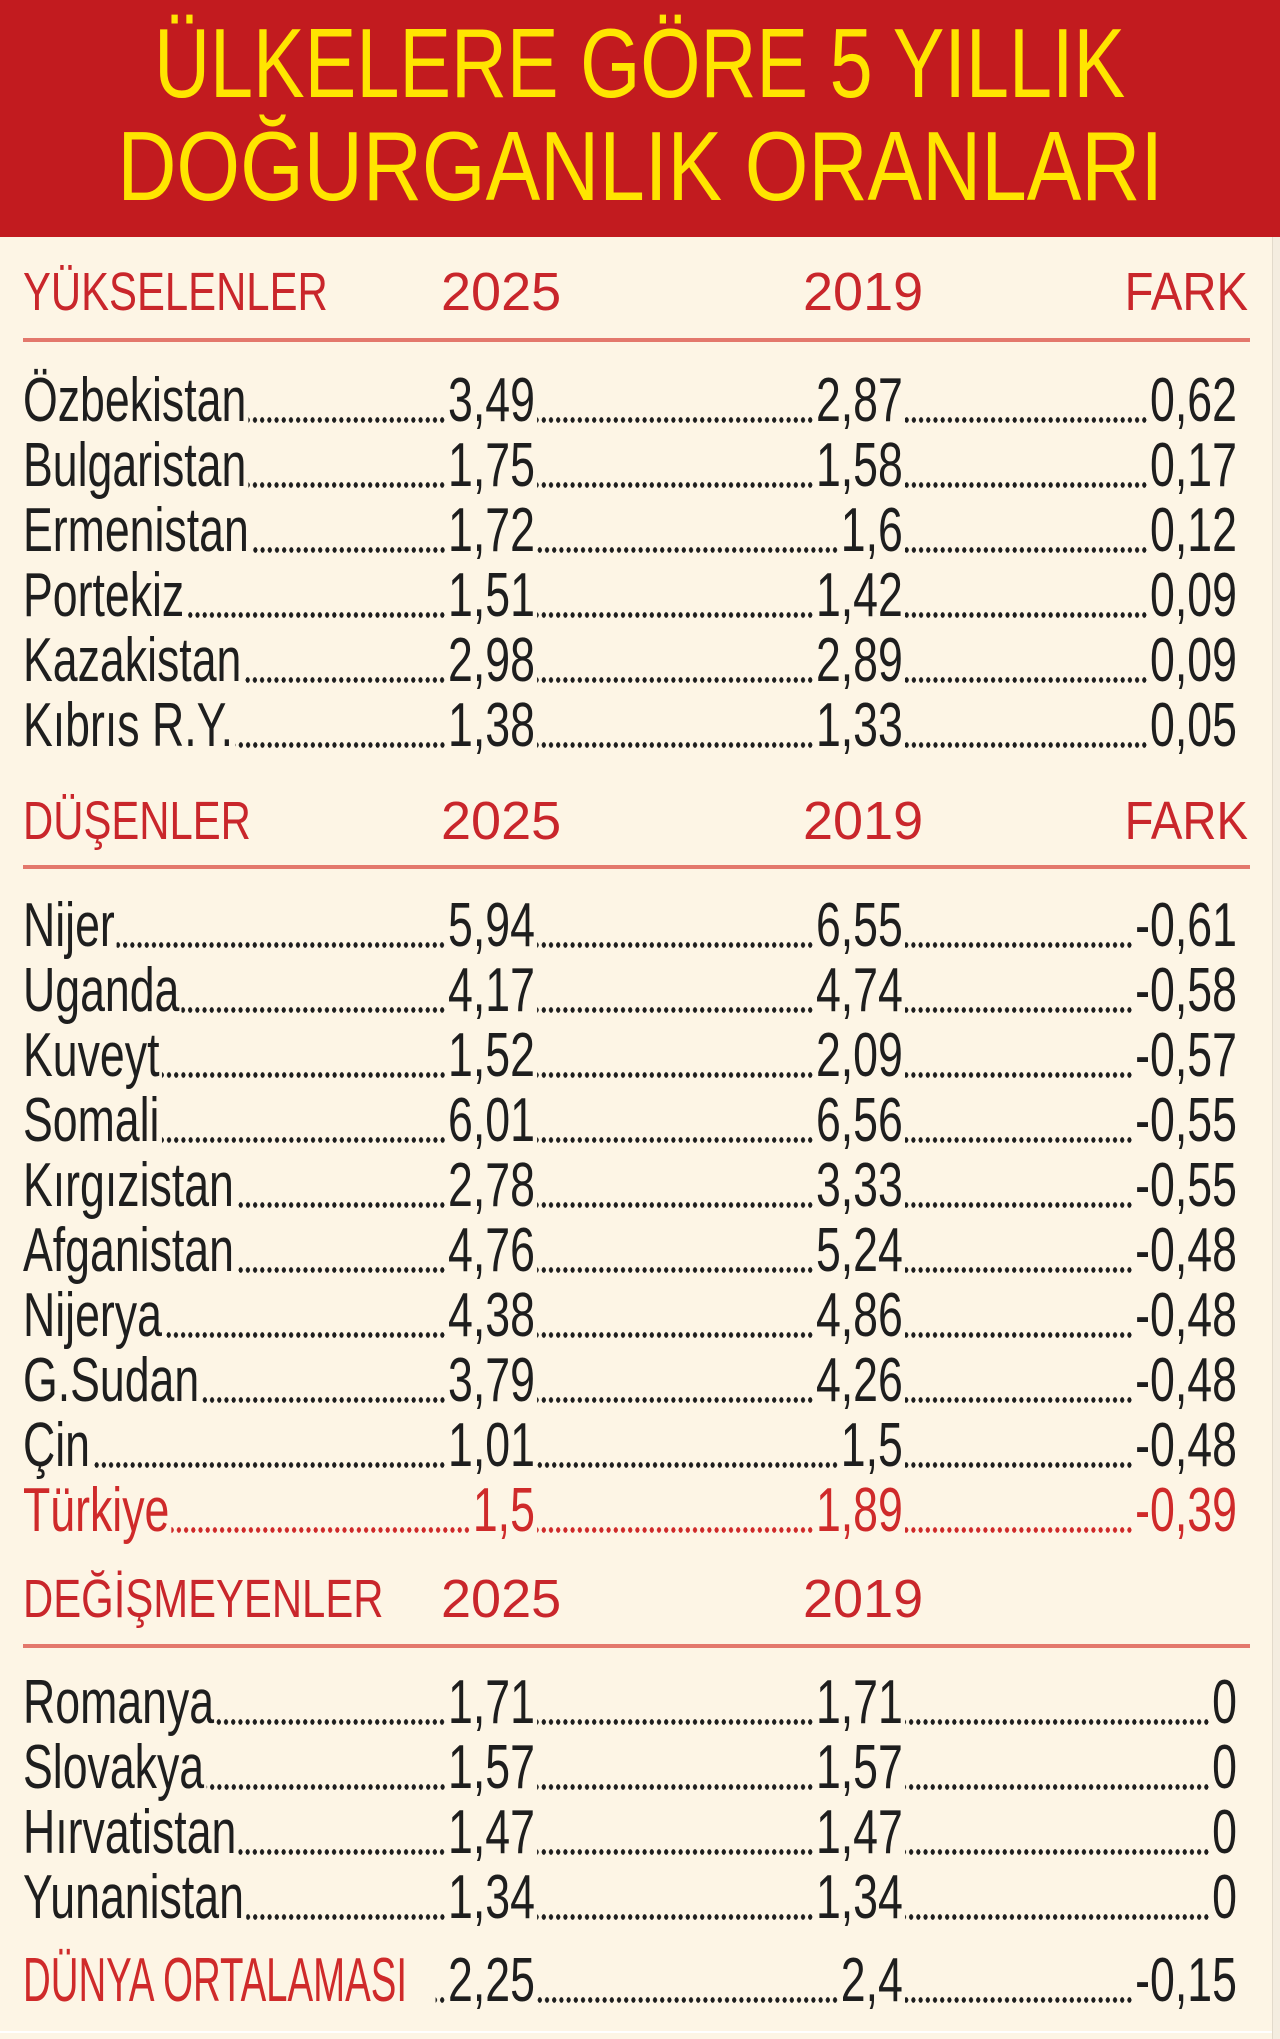  Describe the element at coordinates (640, 166) in the screenshot. I see `title-text-2: DOĞURGANLIK ORANLARI` at that location.